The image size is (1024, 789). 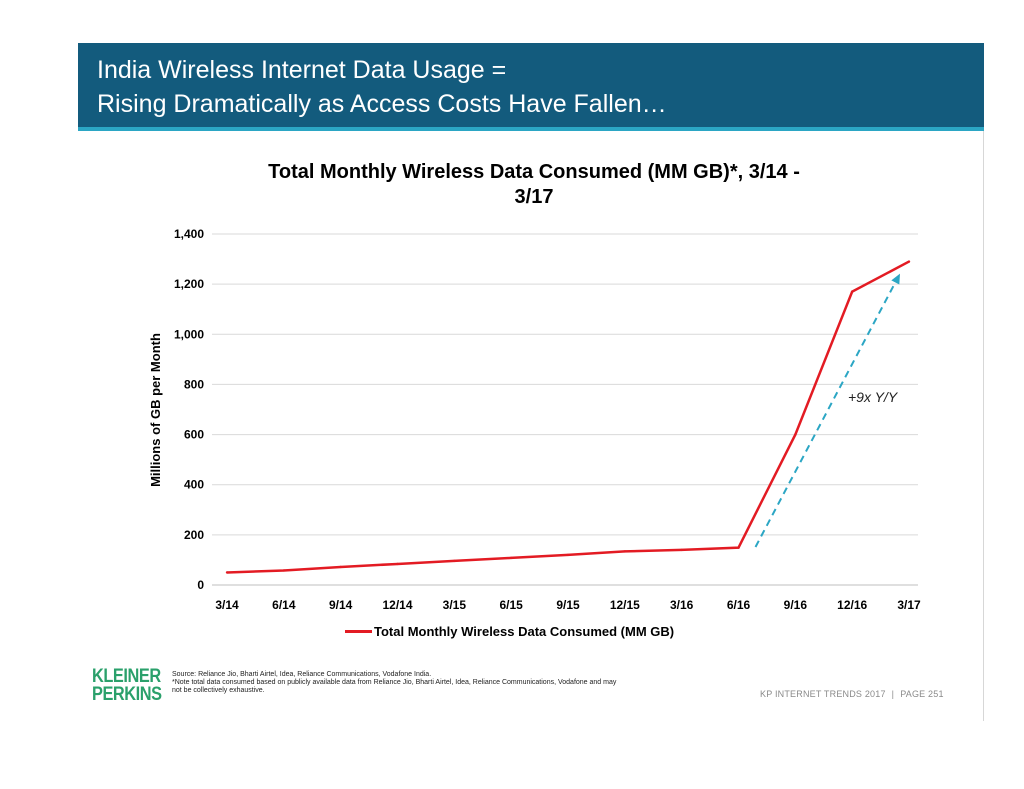 I want to click on y-tick-label: 1,000, so click(x=189, y=334).